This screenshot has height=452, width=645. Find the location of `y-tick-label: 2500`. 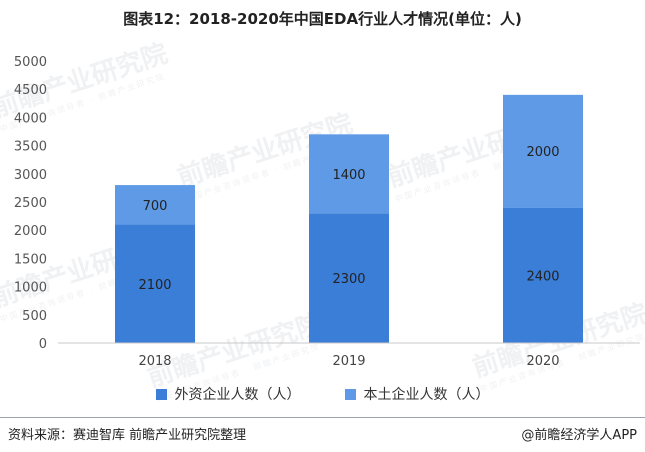

y-tick-label: 2500 is located at coordinates (30, 203).